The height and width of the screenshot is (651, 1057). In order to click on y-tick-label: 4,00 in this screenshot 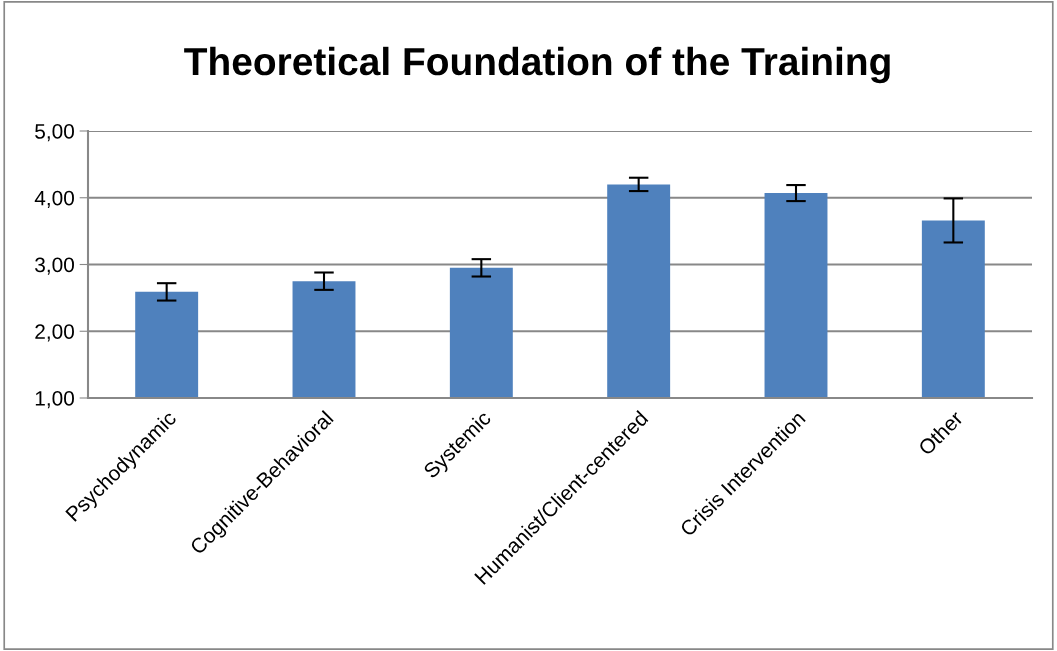, I will do `click(54, 199)`.